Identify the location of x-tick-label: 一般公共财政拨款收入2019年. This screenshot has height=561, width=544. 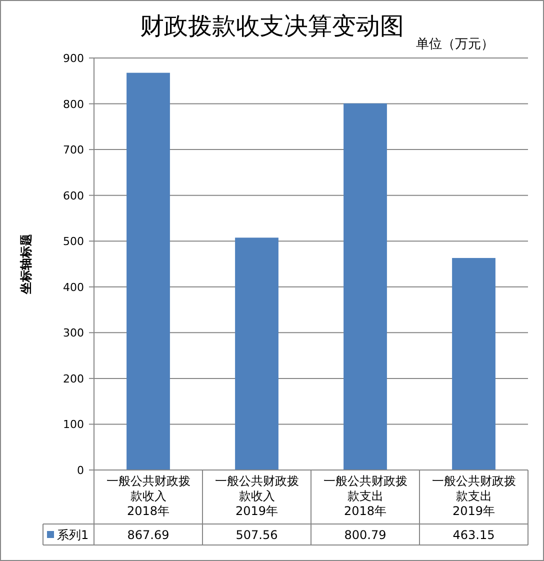
(256, 496).